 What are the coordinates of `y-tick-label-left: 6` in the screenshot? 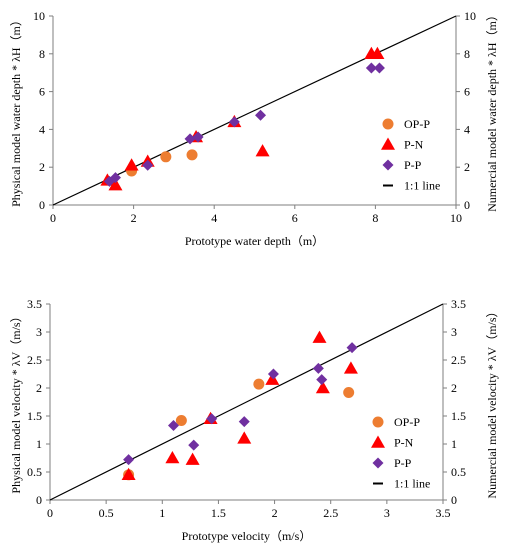 It's located at (42, 92).